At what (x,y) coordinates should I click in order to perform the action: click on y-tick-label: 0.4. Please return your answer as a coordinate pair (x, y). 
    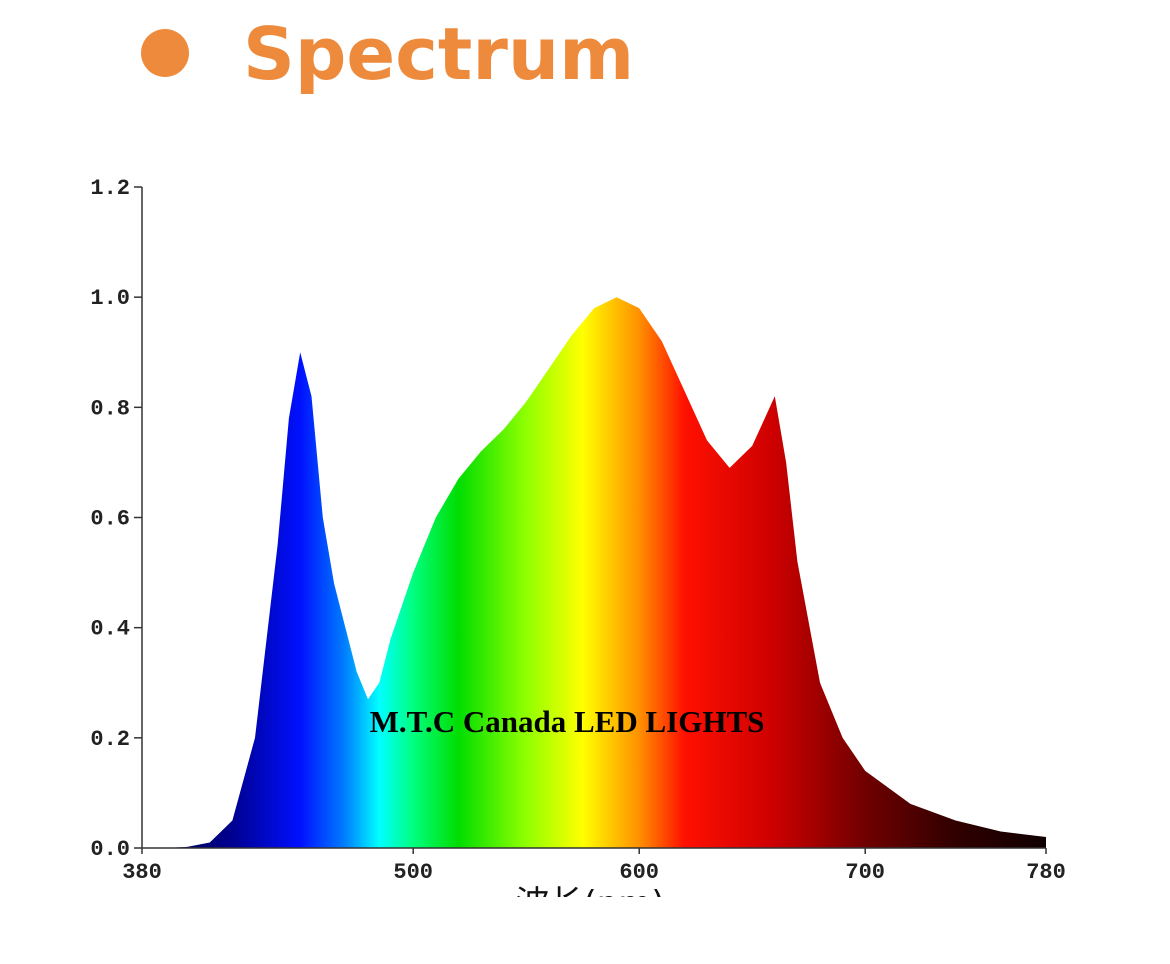
    Looking at the image, I should click on (110, 629).